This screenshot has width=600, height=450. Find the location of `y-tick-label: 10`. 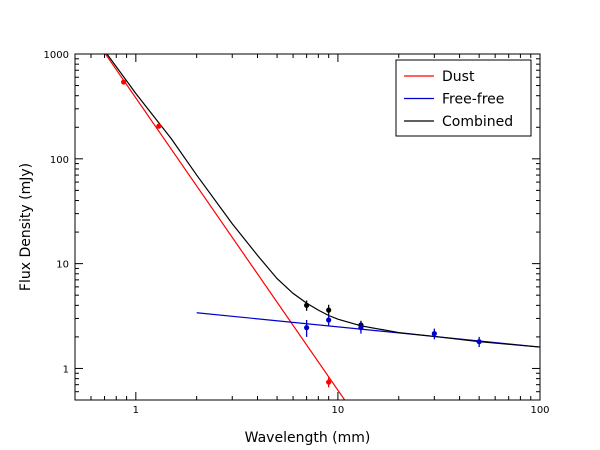

y-tick-label: 10 is located at coordinates (62, 265).